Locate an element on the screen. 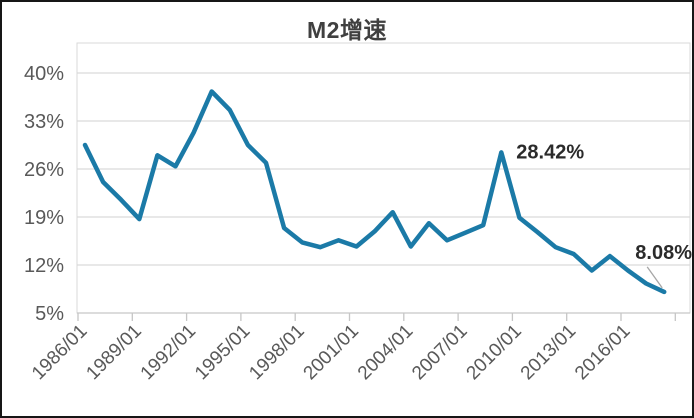  x-tick-label: 1986/01 is located at coordinates (59, 352).